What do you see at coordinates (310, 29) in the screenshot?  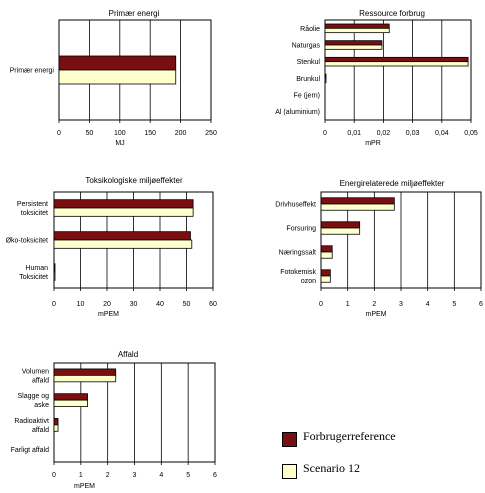 I see `category-label: Råolie` at bounding box center [310, 29].